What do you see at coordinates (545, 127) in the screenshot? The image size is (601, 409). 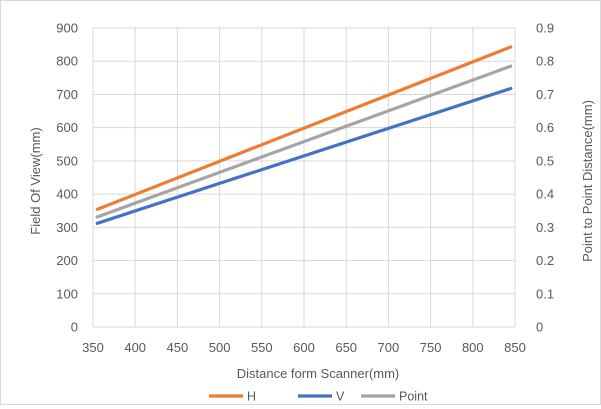 I see `y-right-tick-label: 0.6` at bounding box center [545, 127].